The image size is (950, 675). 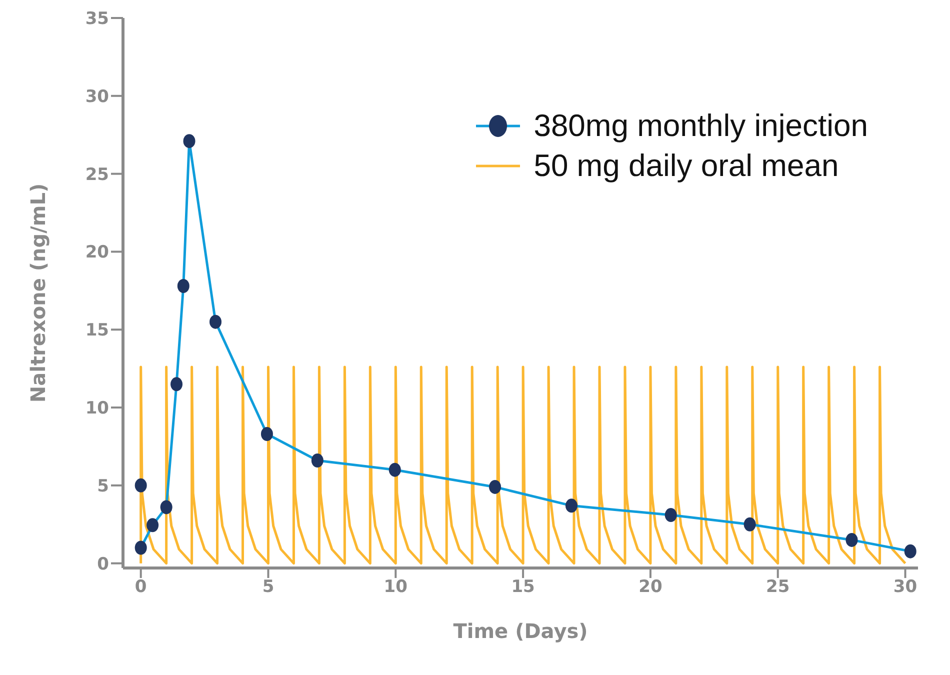 I want to click on x-tick-label: 20, so click(x=650, y=587).